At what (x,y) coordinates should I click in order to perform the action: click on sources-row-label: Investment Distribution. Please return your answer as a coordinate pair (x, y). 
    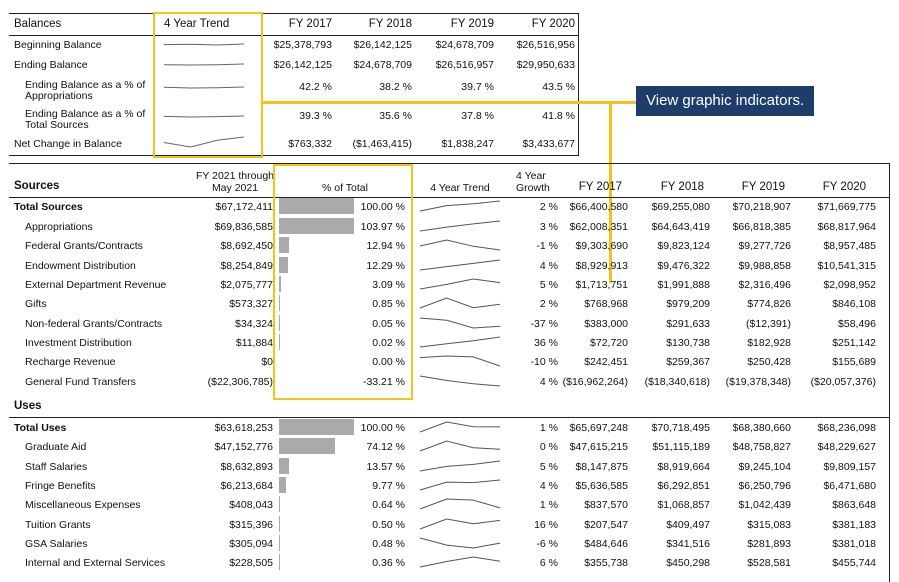
    Looking at the image, I should click on (78, 343).